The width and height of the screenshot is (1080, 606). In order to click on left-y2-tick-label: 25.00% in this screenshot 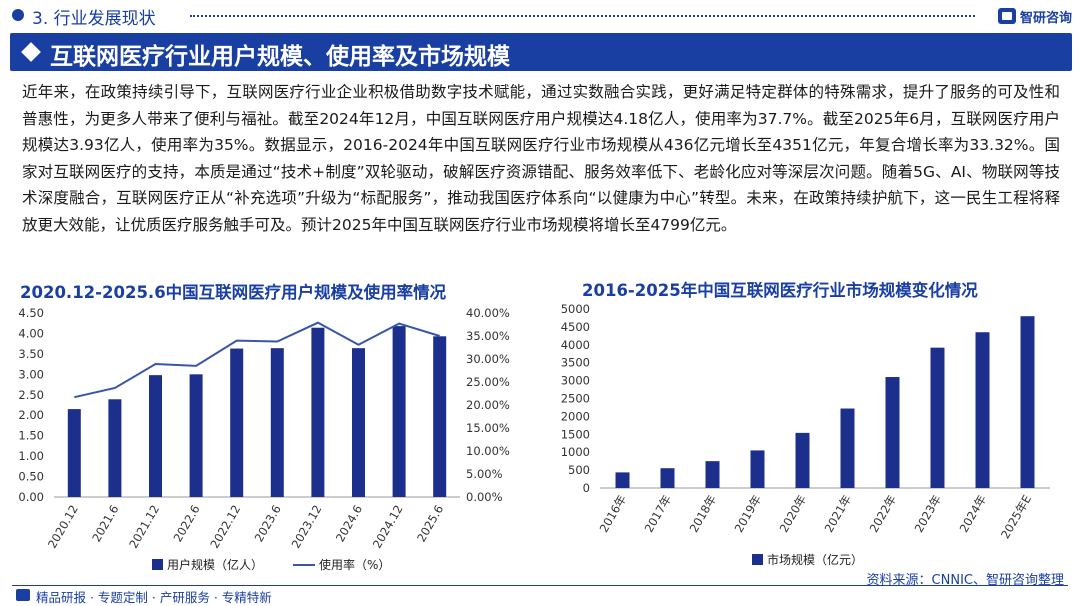, I will do `click(488, 382)`.